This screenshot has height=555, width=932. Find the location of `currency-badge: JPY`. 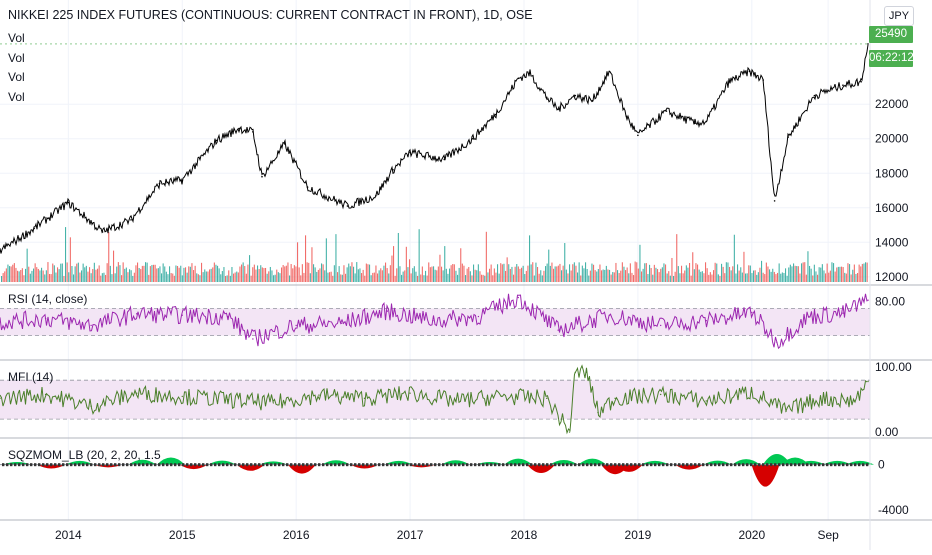

currency-badge: JPY is located at coordinates (899, 16).